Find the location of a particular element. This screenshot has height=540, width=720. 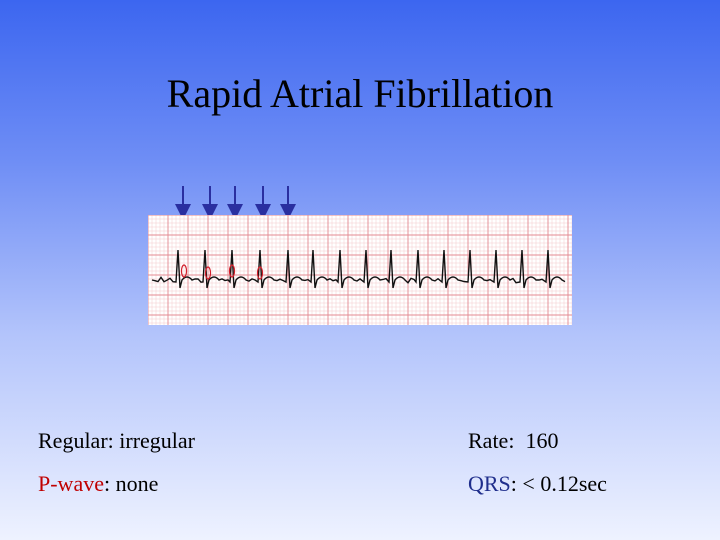

rate-field: Rate: 160 is located at coordinates (513, 441).